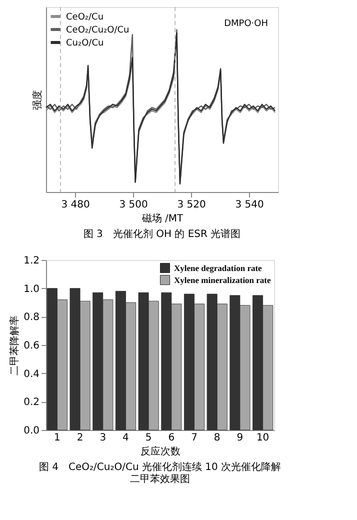 The width and height of the screenshot is (357, 520). I want to click on x-tick-label: 3 520, so click(191, 205).